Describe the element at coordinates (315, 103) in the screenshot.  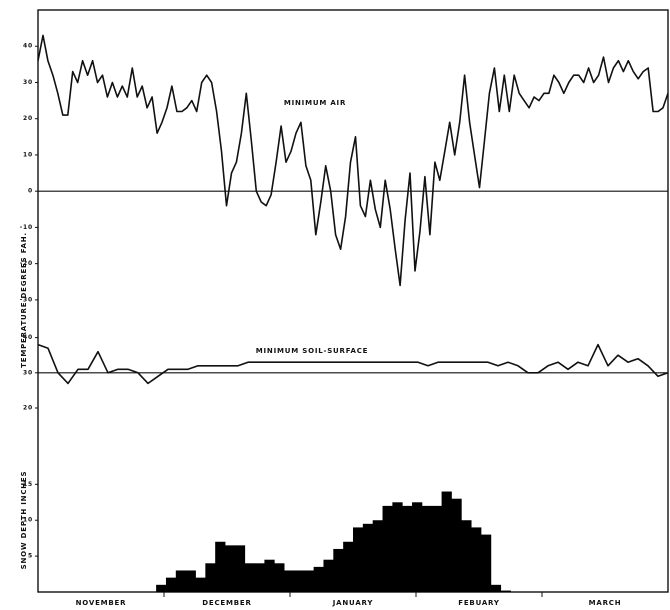
I see `annotation: MINIMUM AIR` at that location.